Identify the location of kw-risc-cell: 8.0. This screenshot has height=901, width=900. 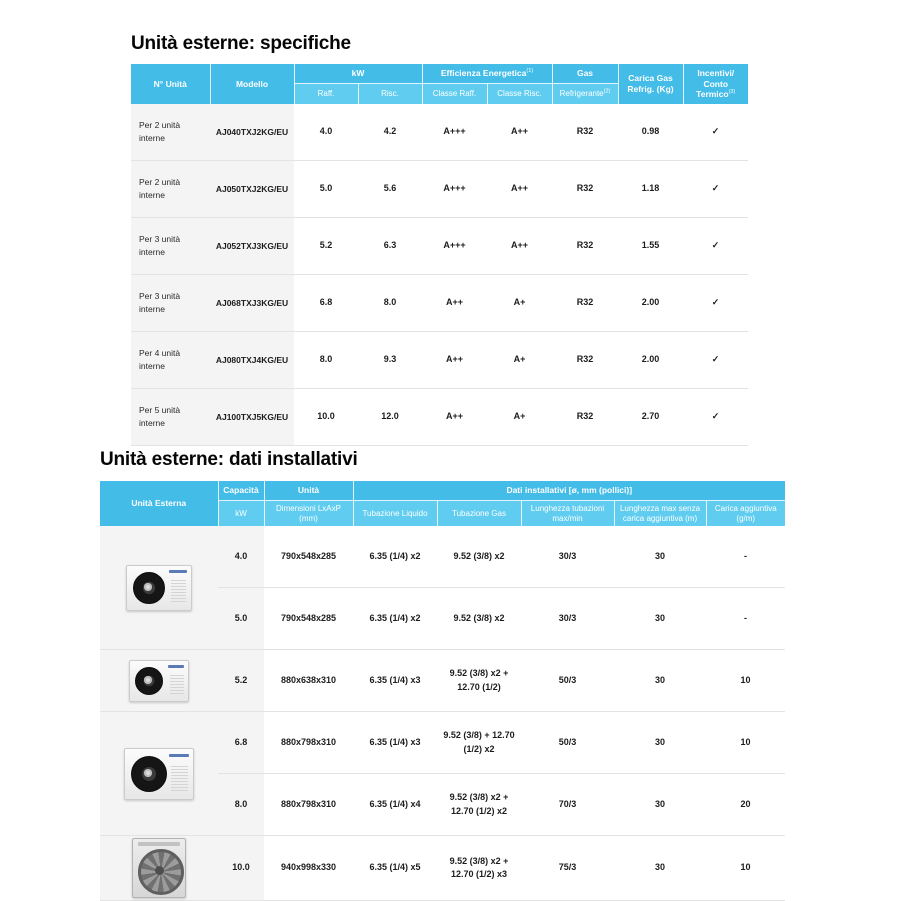
(390, 303).